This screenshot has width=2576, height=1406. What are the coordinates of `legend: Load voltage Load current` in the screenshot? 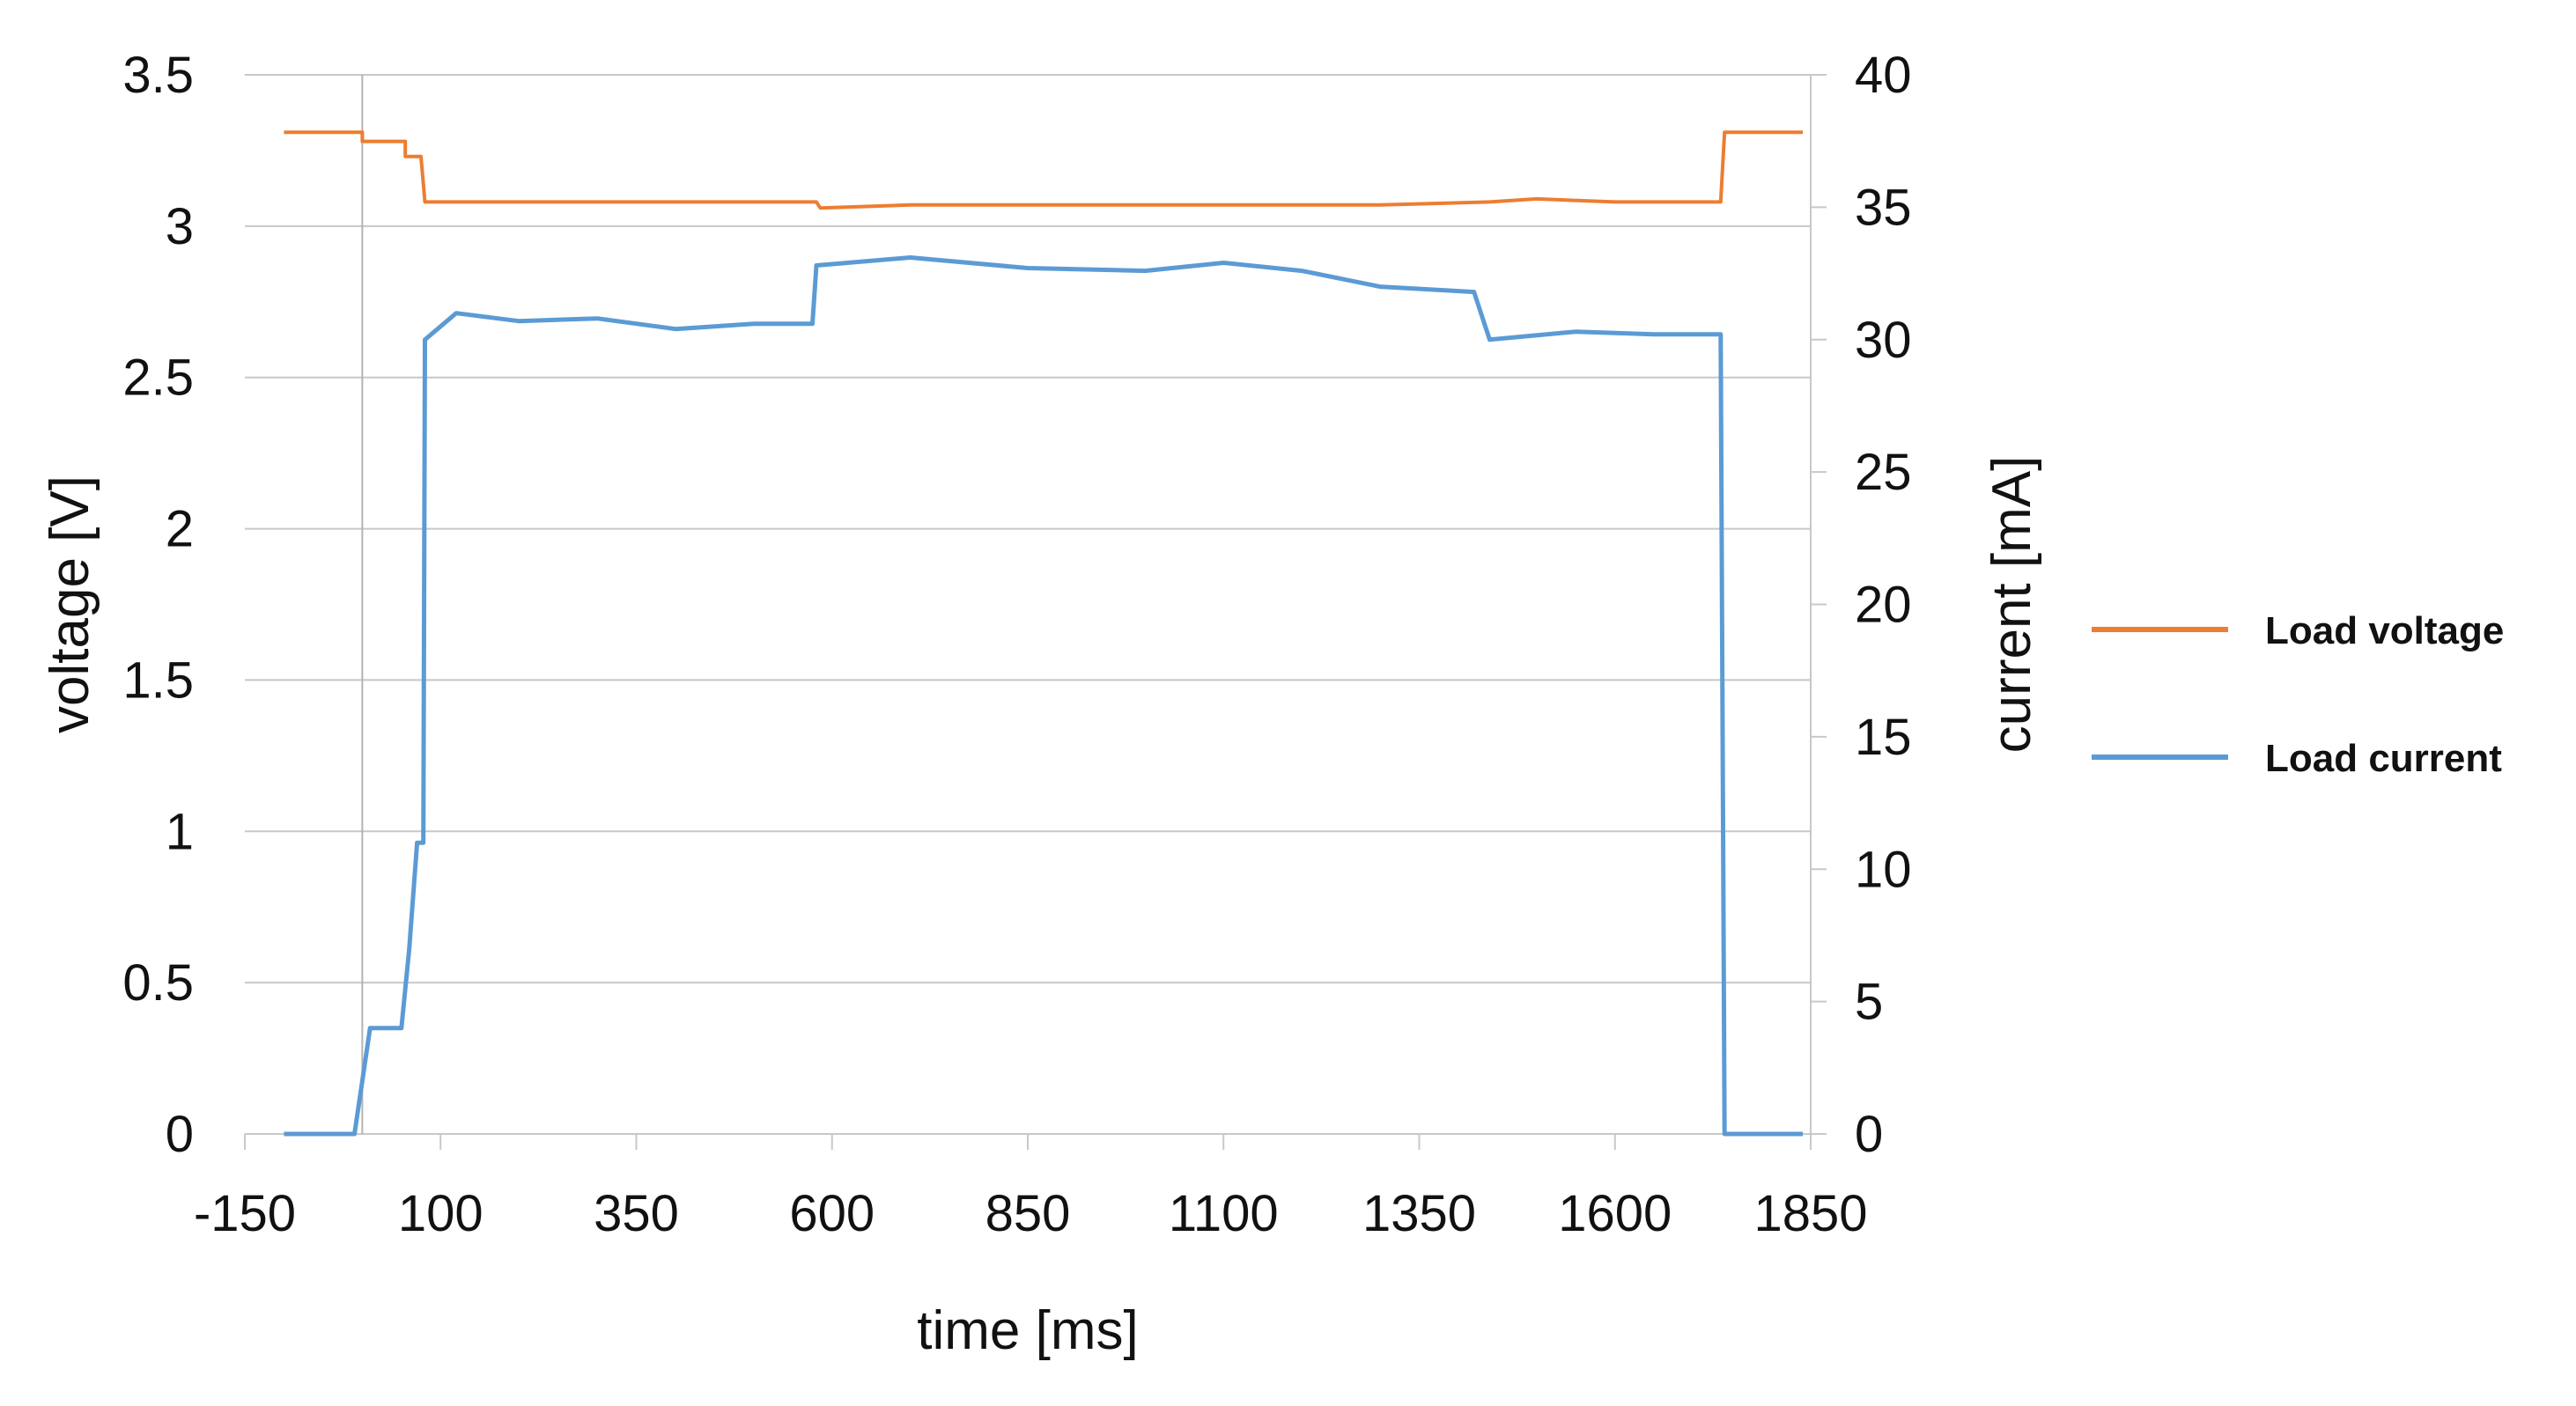 It's located at (2298, 694).